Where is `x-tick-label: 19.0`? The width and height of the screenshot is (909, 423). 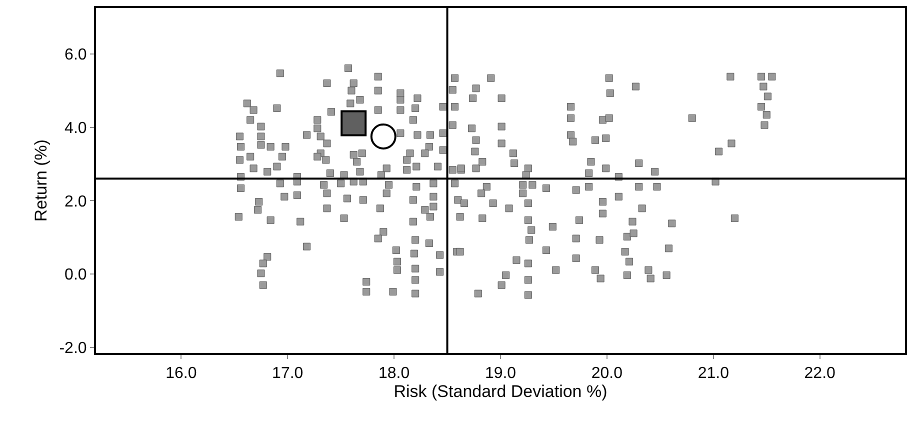
x-tick-label: 19.0 is located at coordinates (500, 373).